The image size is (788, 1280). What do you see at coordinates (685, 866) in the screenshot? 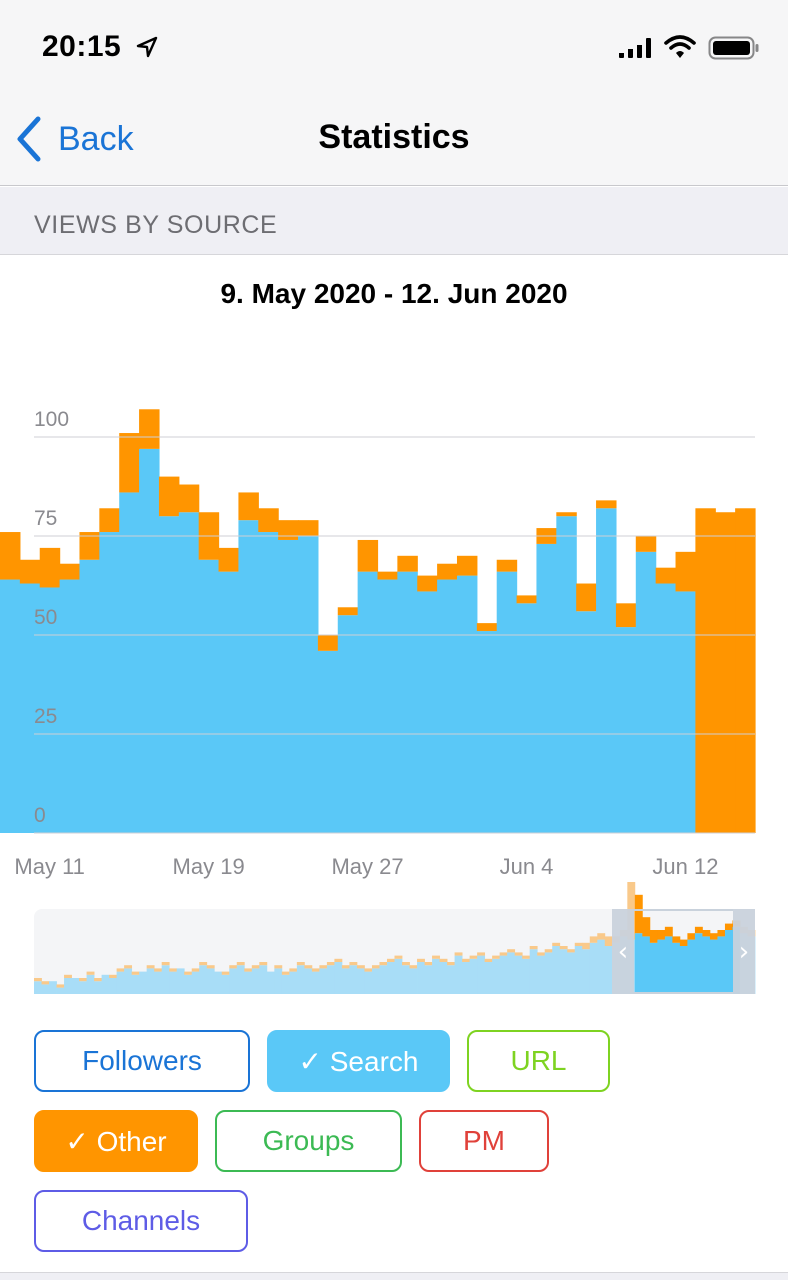
I see `chart-x-tick-label: Jun 12` at bounding box center [685, 866].